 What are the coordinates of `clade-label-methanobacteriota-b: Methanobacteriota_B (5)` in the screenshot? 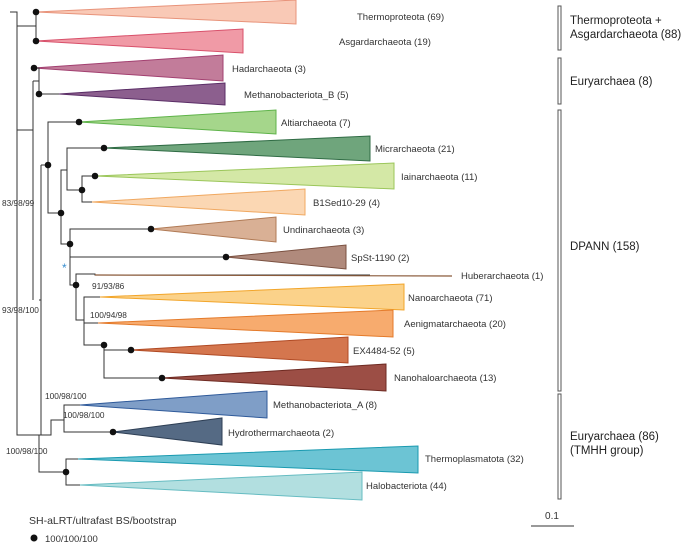 It's located at (296, 95).